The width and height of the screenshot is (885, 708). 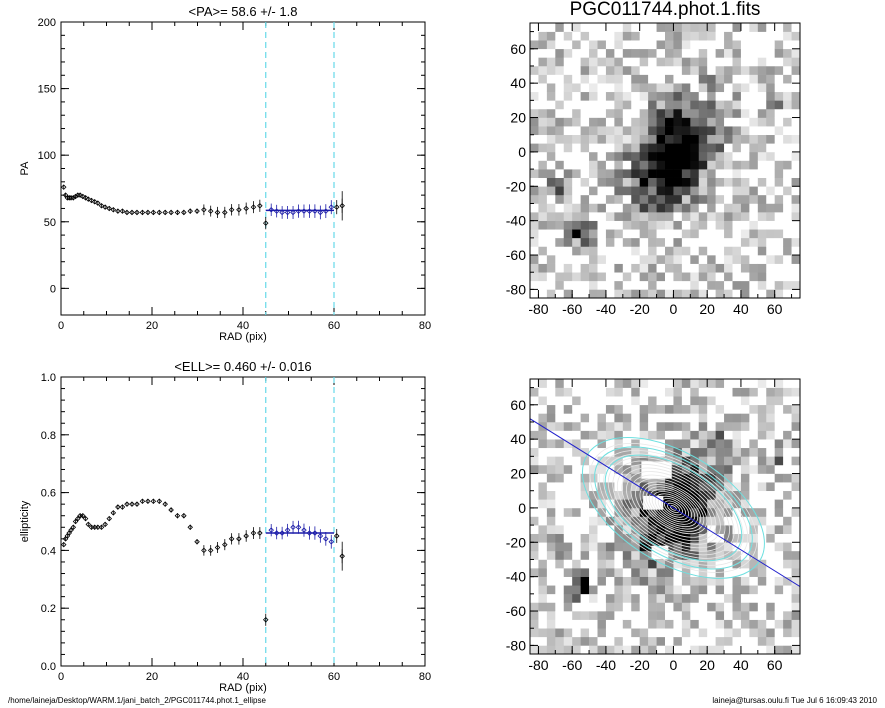 I want to click on ell-ytick-label: 0.2, so click(x=48, y=609).